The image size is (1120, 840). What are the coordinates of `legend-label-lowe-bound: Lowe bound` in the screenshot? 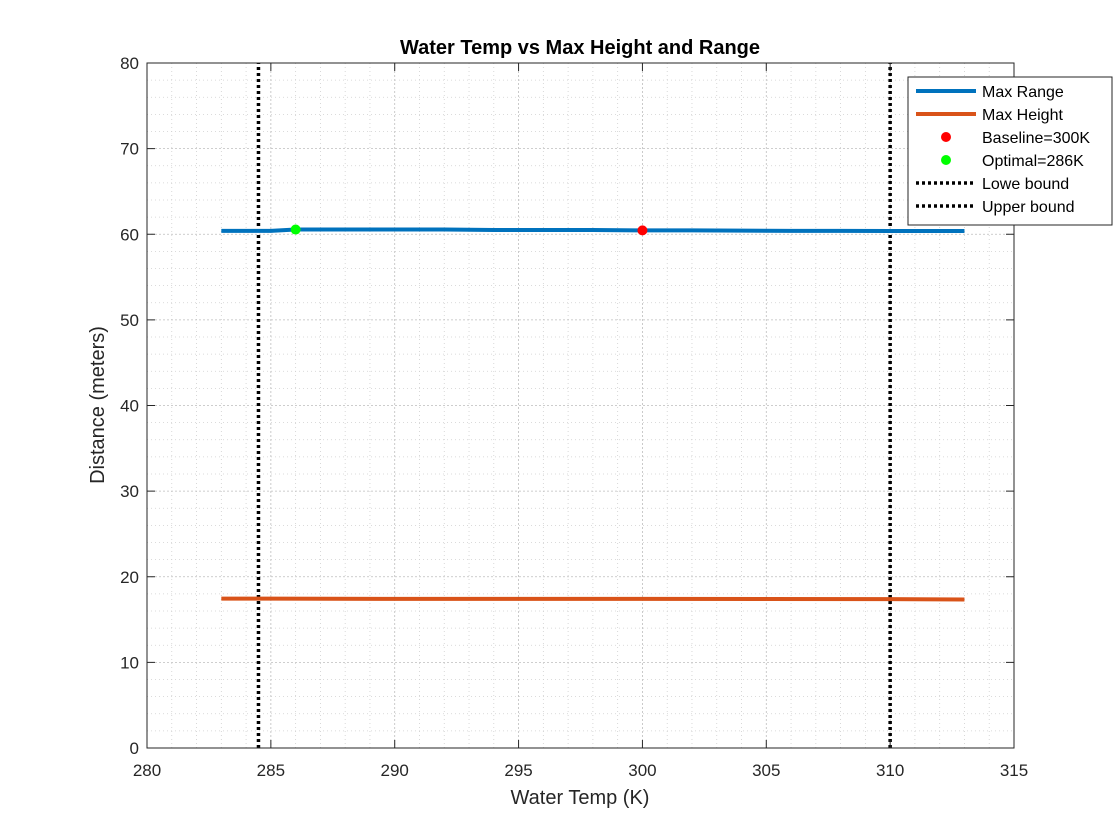 It's located at (1025, 184).